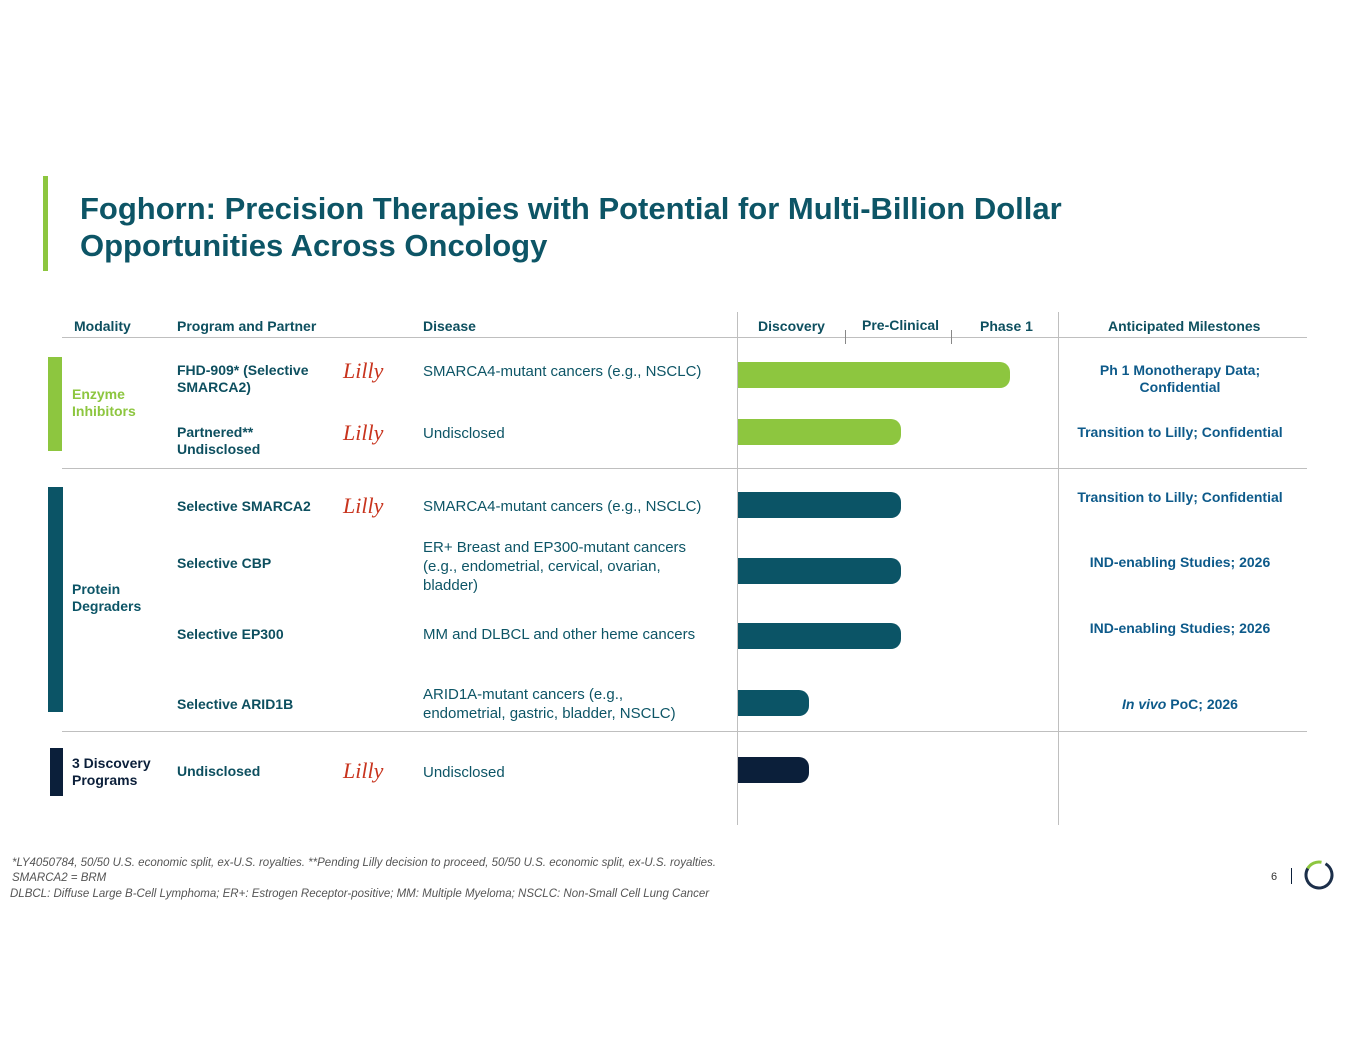  Describe the element at coordinates (102, 326) in the screenshot. I see `header-modality: Modality` at that location.